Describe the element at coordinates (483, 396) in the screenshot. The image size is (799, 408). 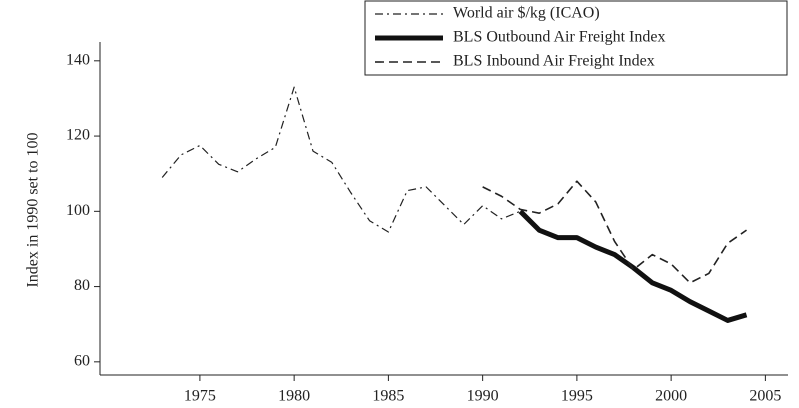
I see `x-tick-label: 1990` at that location.